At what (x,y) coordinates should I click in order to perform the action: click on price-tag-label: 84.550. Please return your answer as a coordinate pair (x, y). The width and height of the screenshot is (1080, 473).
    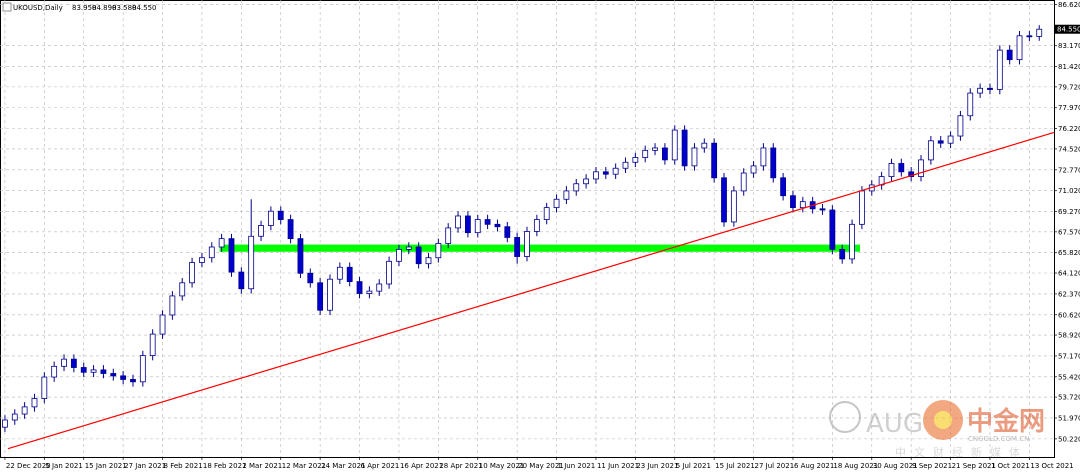
    Looking at the image, I should click on (1068, 30).